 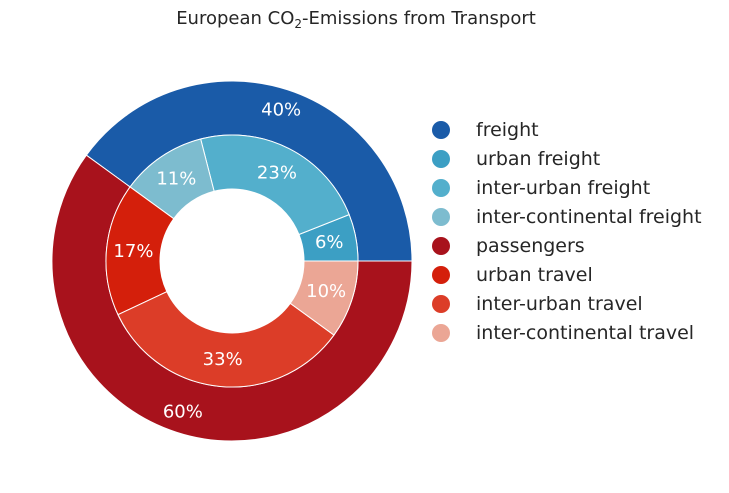 What do you see at coordinates (441, 246) in the screenshot?
I see `legend-marker-passengers` at bounding box center [441, 246].